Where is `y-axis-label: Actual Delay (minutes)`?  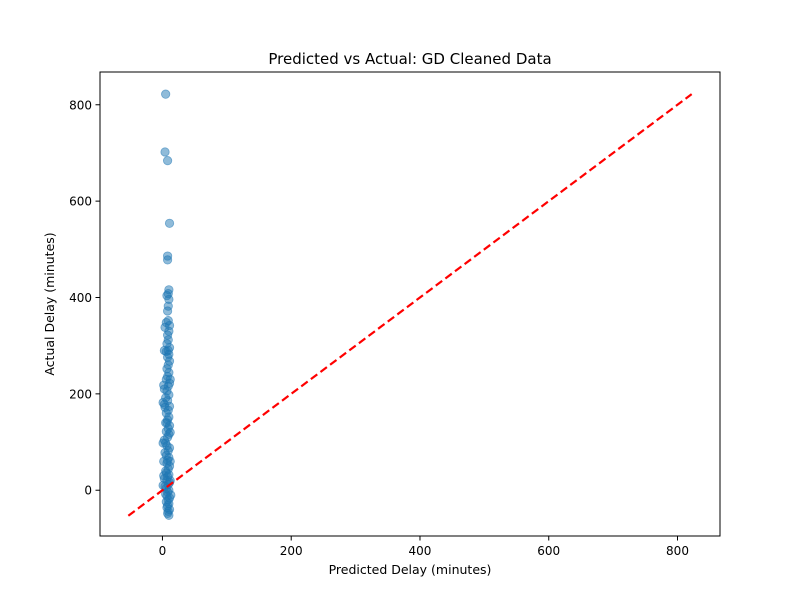 y-axis-label: Actual Delay (minutes) is located at coordinates (49, 303).